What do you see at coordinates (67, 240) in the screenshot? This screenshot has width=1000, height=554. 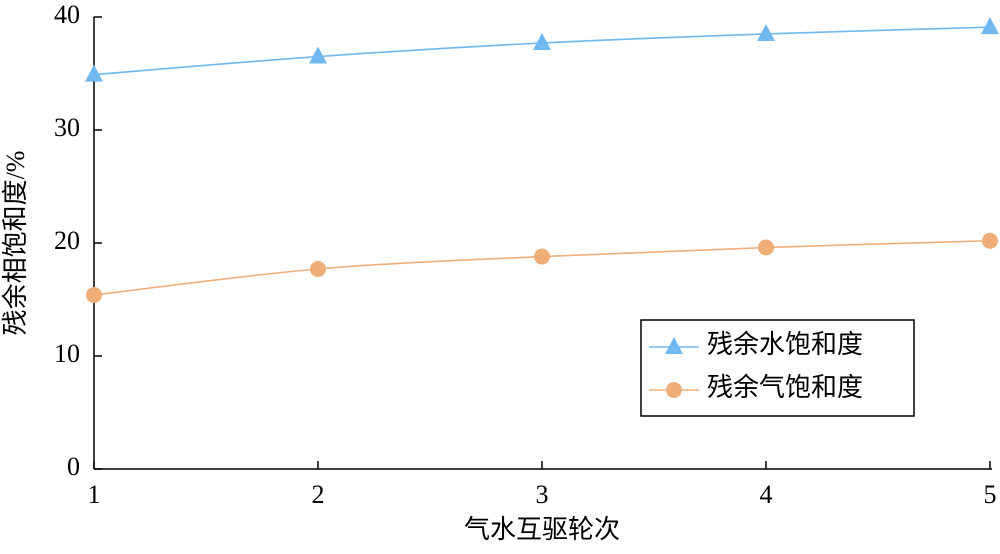 I see `y-tick-label: 20` at bounding box center [67, 240].